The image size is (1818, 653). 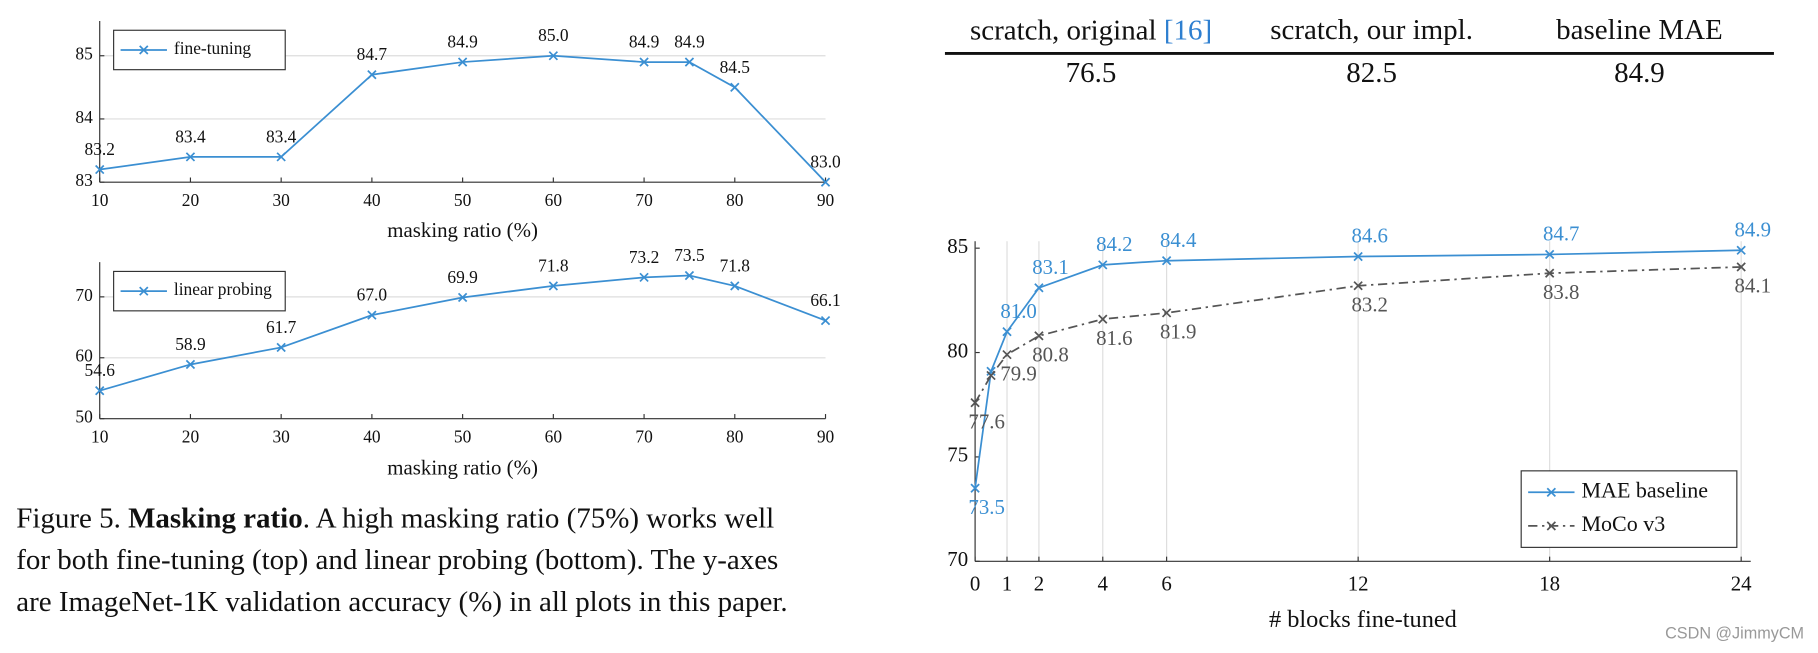 What do you see at coordinates (644, 42) in the screenshot?
I see `data-label: 84.9` at bounding box center [644, 42].